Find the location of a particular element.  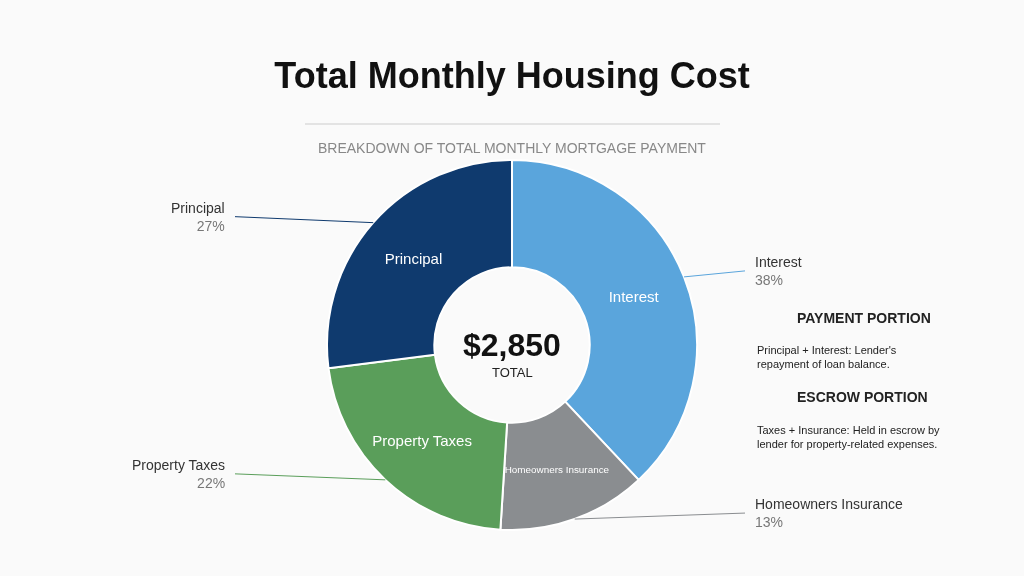

data-label: 22% is located at coordinates (211, 483).